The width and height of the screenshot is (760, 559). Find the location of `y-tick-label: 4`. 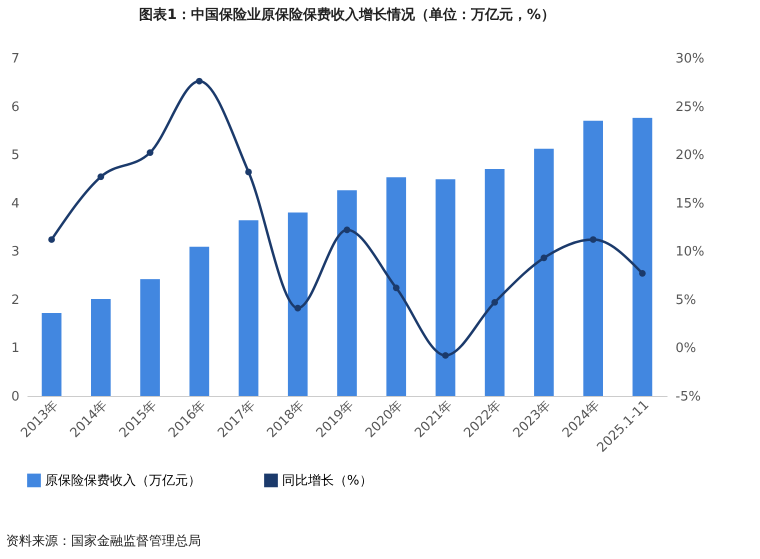

y-tick-label: 4 is located at coordinates (15, 204).